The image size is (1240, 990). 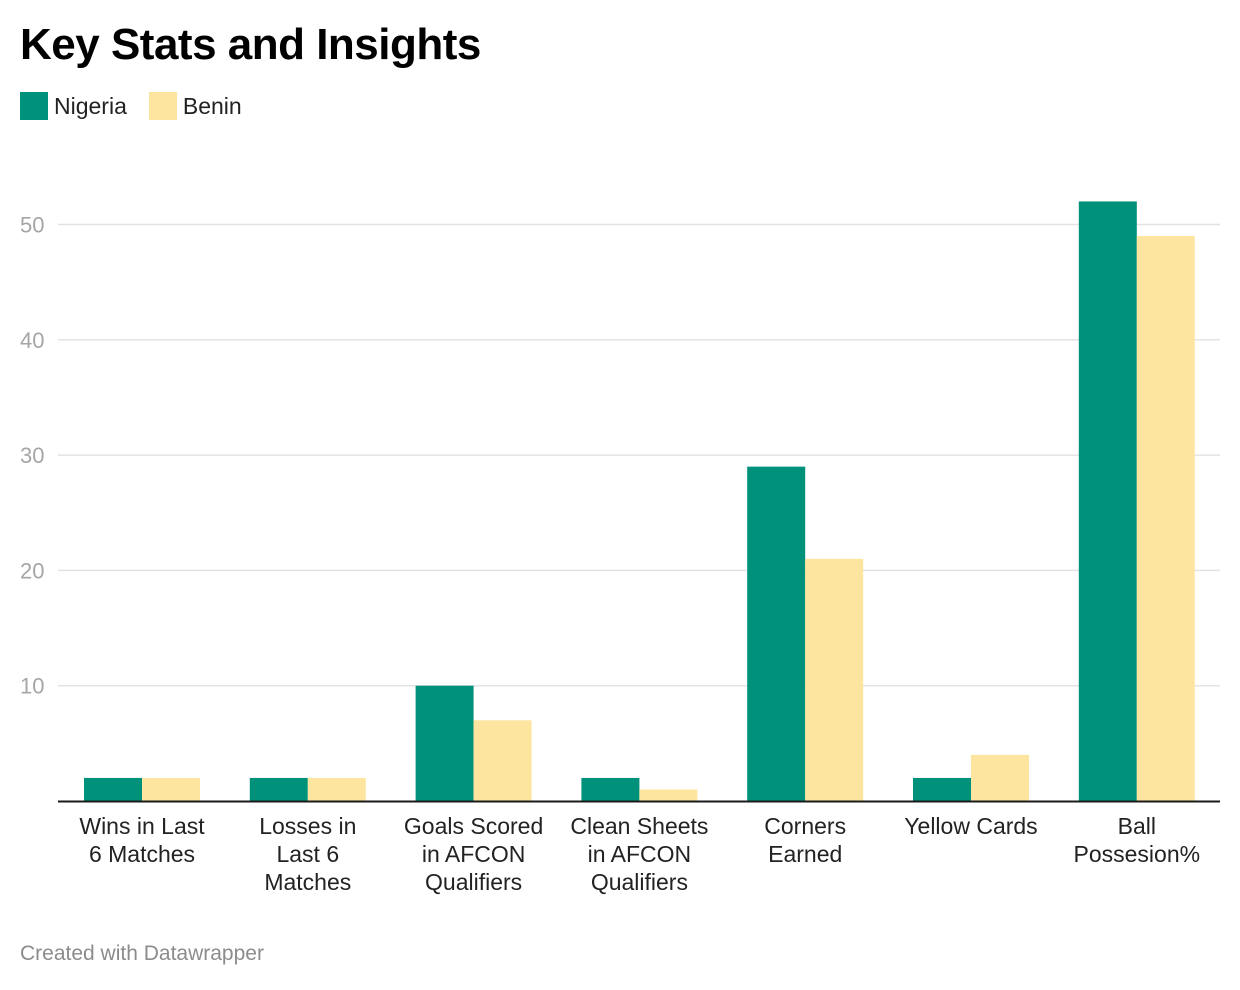 What do you see at coordinates (142, 953) in the screenshot?
I see `footer-credit: Created with Datawrapper` at bounding box center [142, 953].